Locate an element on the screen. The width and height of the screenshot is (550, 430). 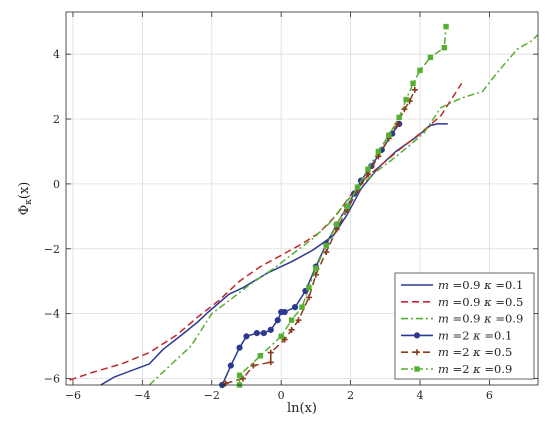
y-axis-label: Φκ(x) is located at coordinates (25, 199).